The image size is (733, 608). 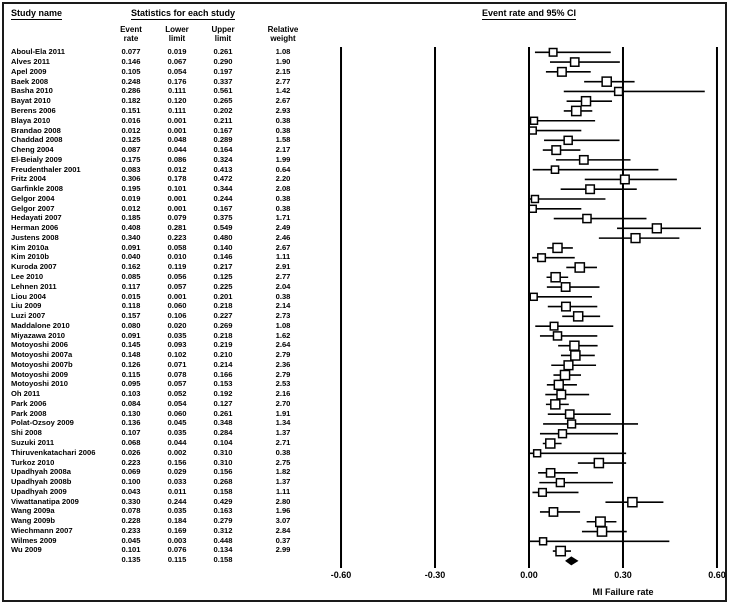 I want to click on study-name-cell: Polat-Ozsoy 2009, so click(x=42, y=423).